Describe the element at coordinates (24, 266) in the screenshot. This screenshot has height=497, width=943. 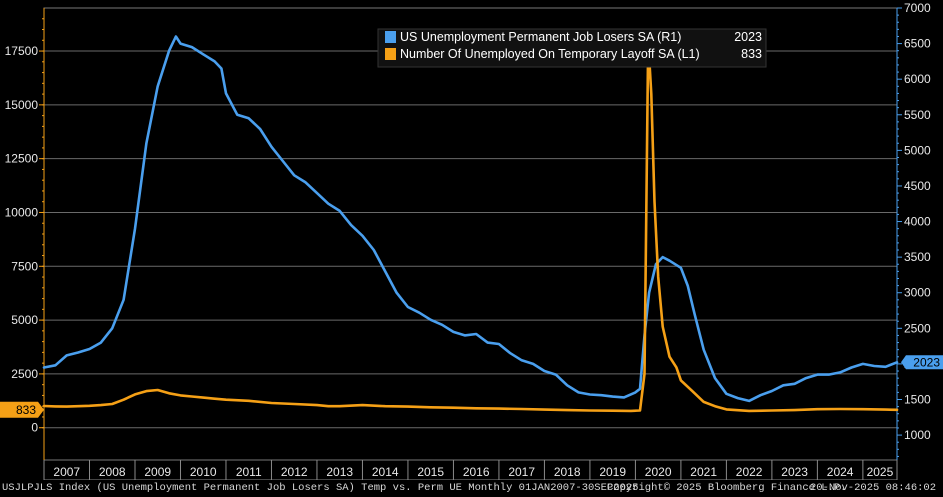
I see `left-tick-label: 7500` at that location.